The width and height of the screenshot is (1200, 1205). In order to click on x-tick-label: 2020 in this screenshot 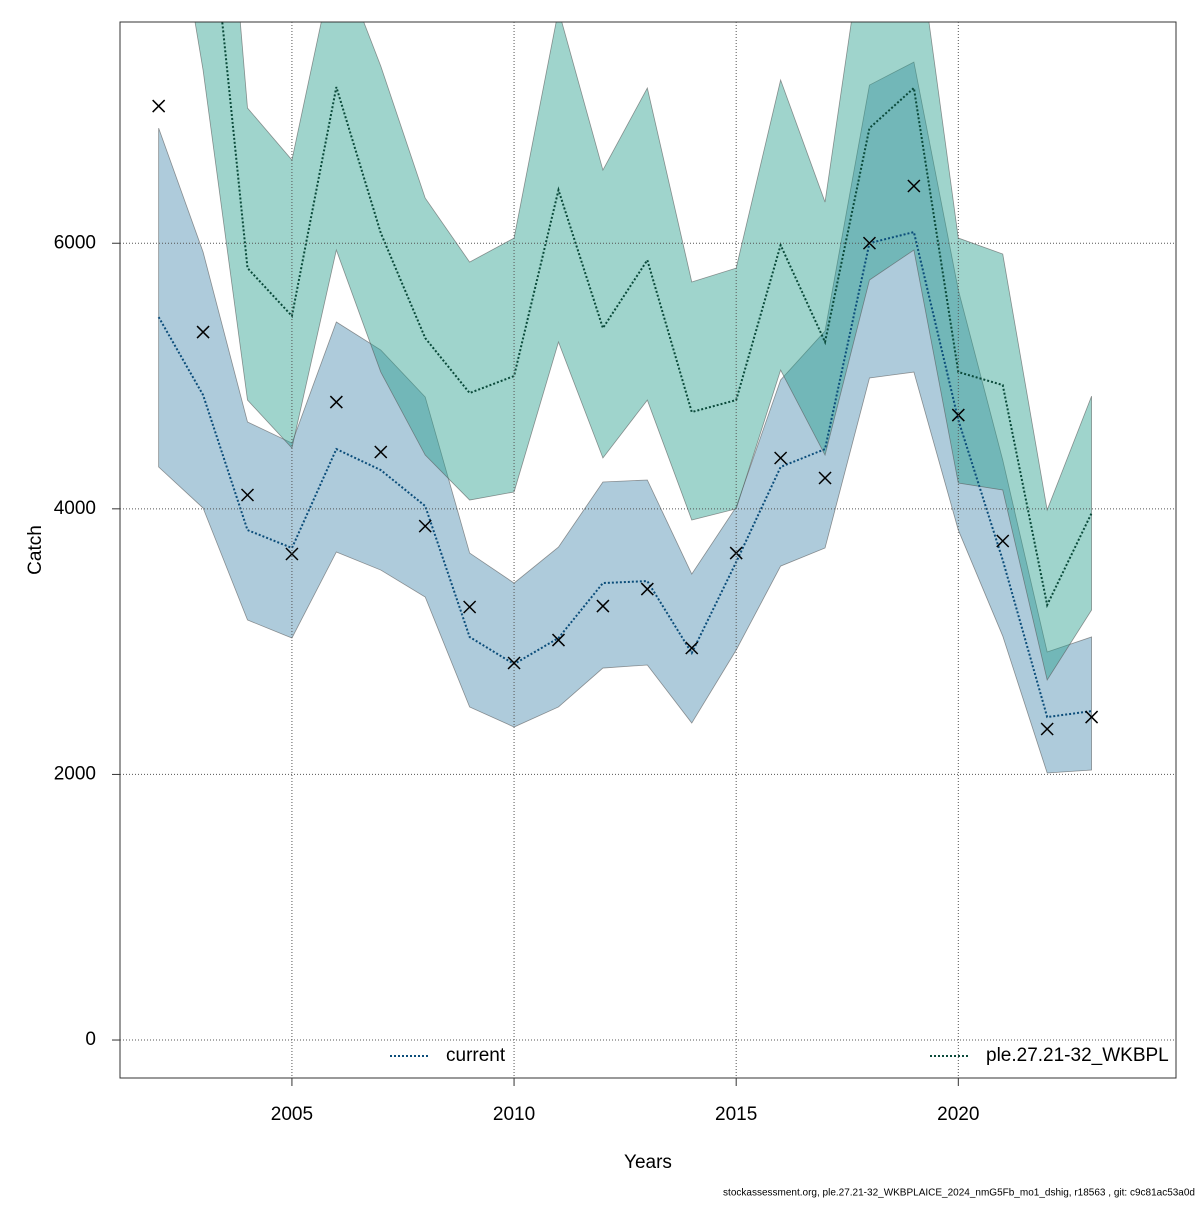, I will do `click(958, 1114)`.